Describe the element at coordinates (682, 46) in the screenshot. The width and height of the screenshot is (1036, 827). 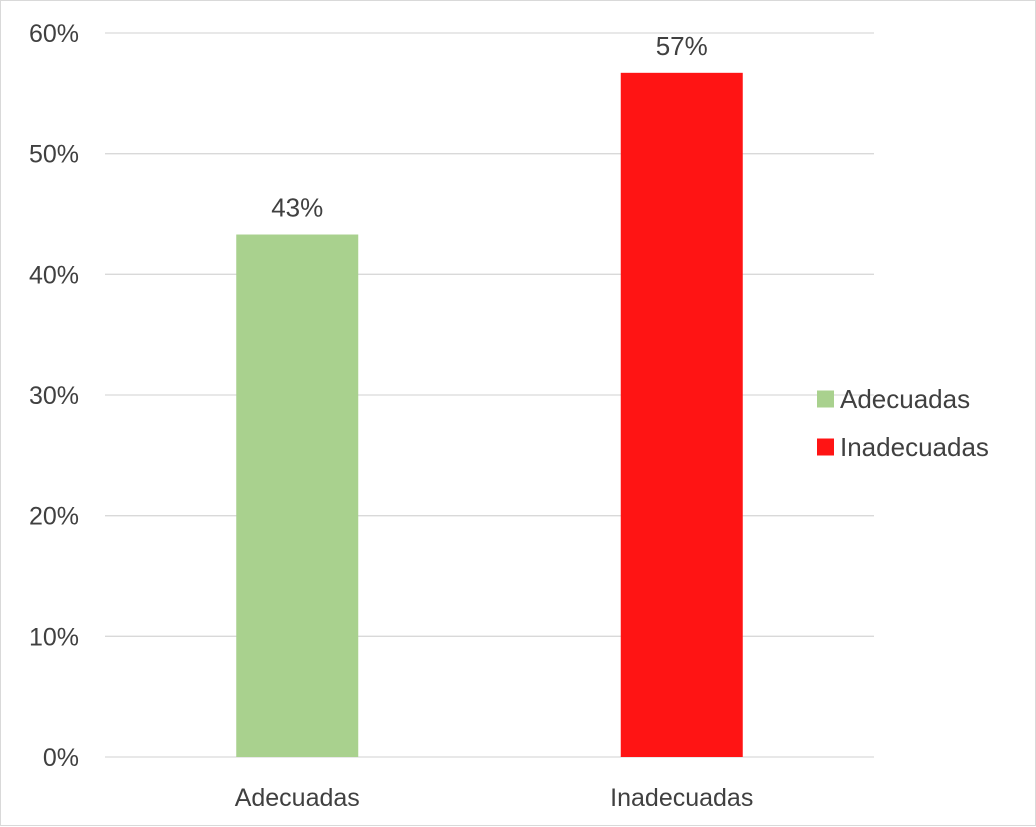
I see `data-label: 57%` at that location.